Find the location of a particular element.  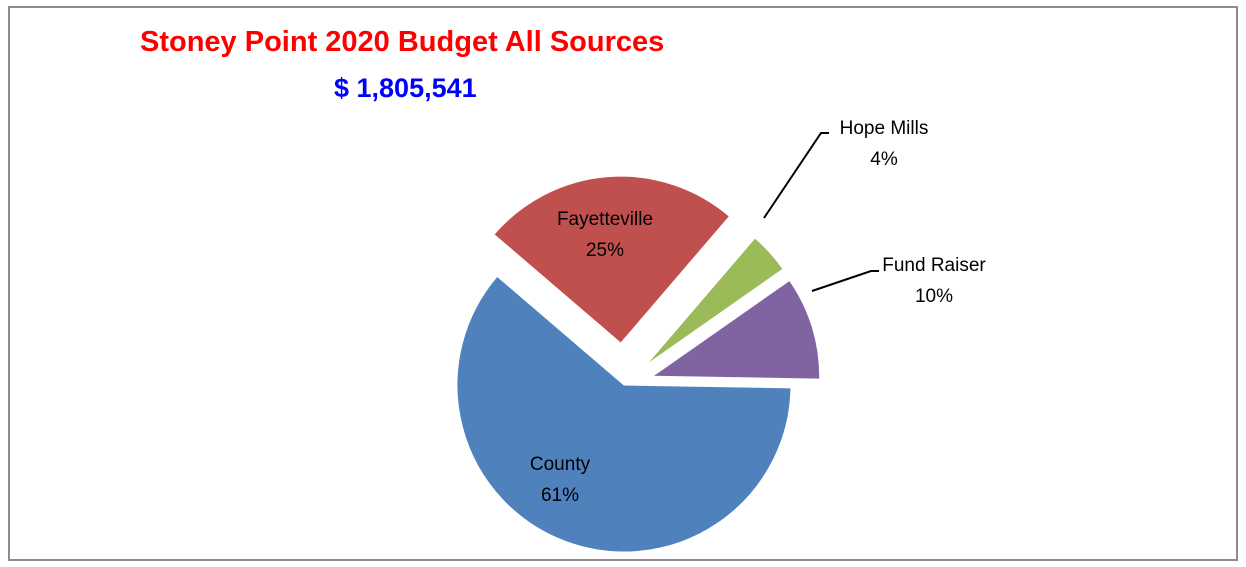

leader-line-hope-mills is located at coordinates (796, 175).